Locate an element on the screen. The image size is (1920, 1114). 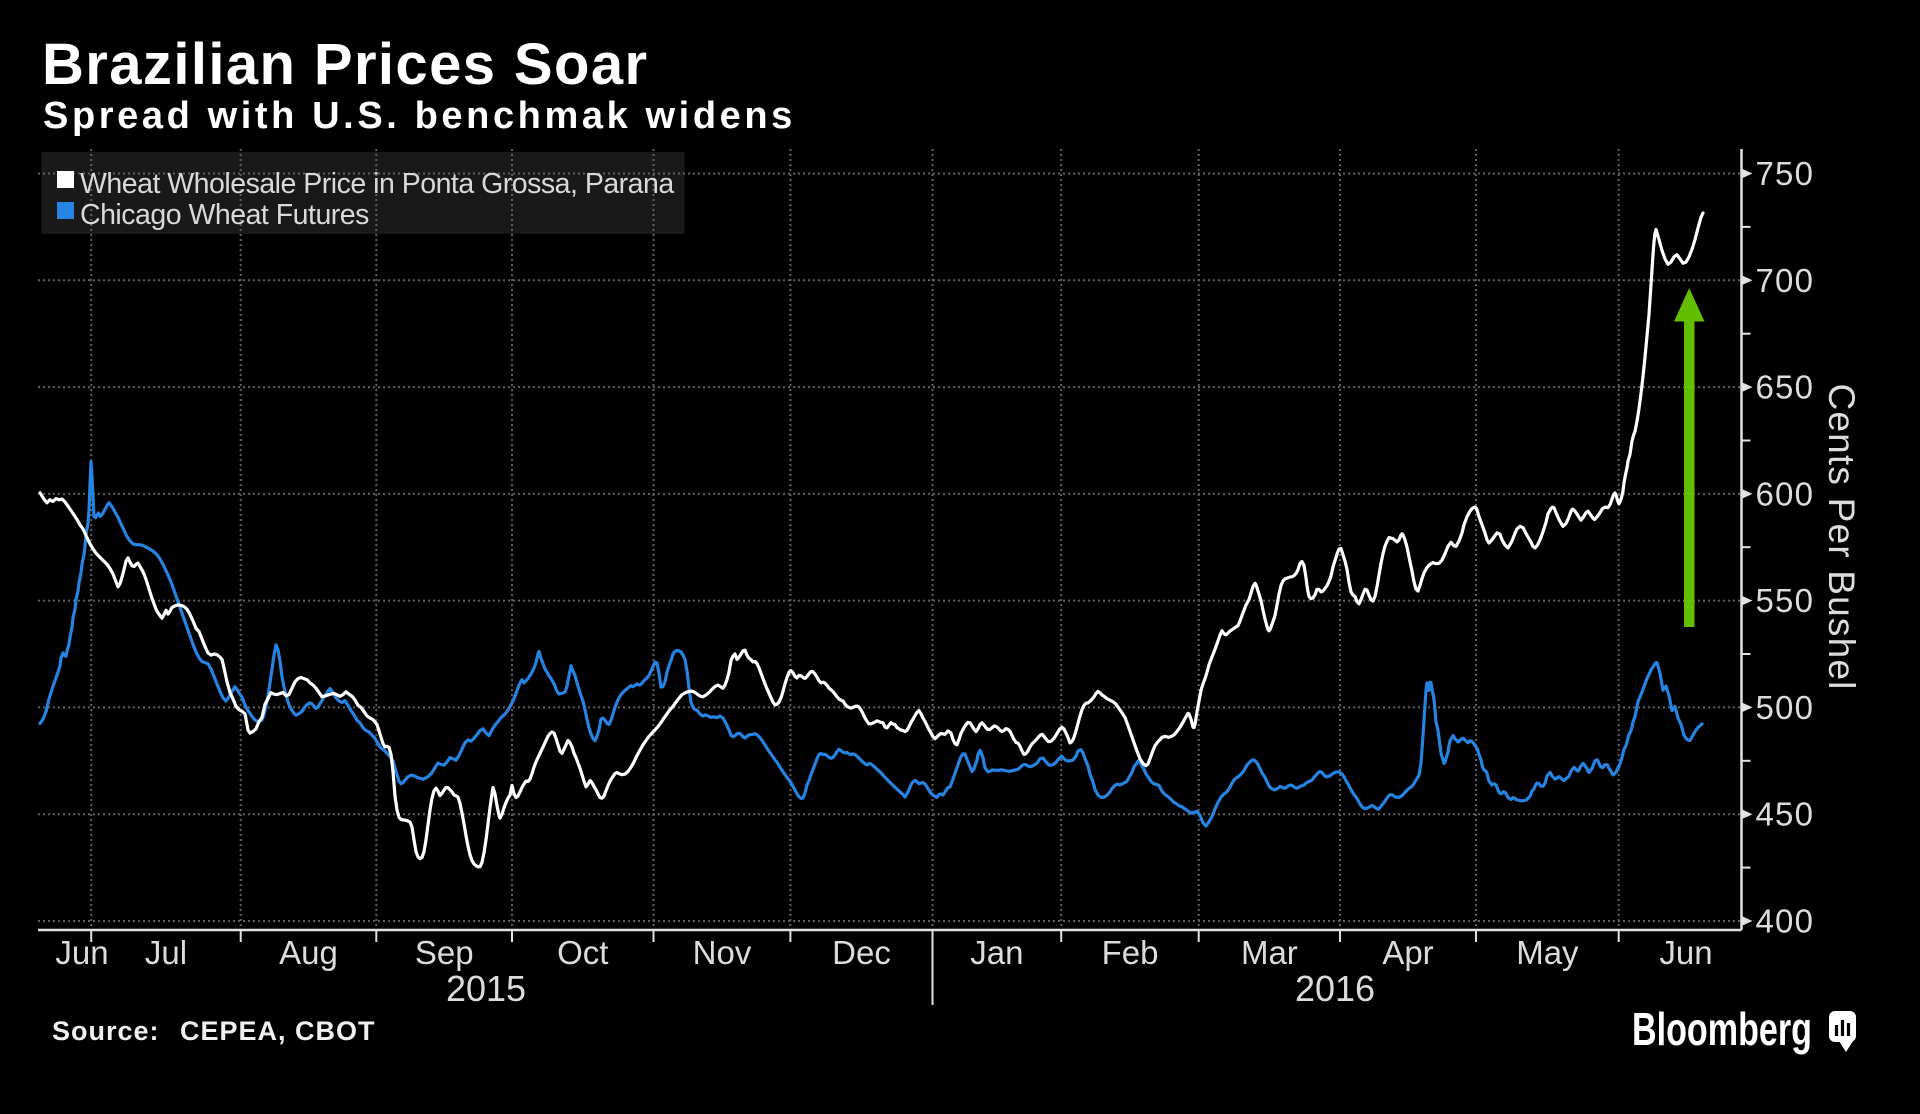
svg-text: Mar is located at coordinates (1269, 952).